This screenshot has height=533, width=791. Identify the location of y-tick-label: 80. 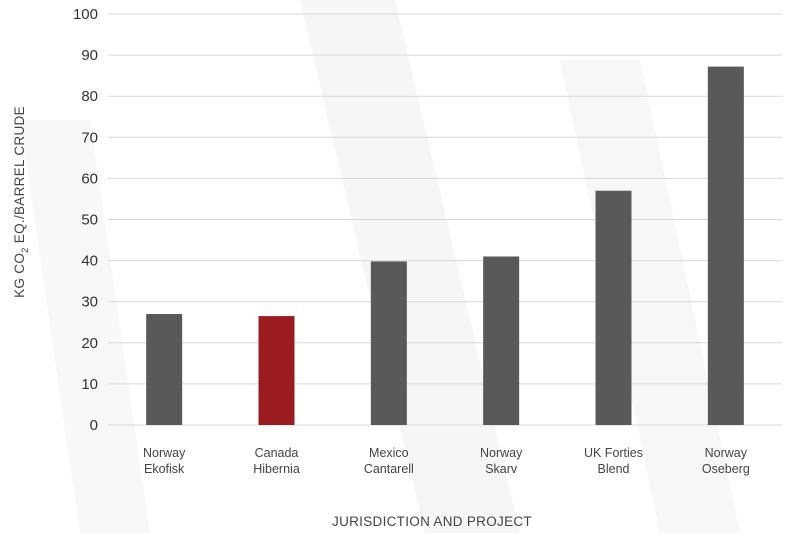
(89, 96).